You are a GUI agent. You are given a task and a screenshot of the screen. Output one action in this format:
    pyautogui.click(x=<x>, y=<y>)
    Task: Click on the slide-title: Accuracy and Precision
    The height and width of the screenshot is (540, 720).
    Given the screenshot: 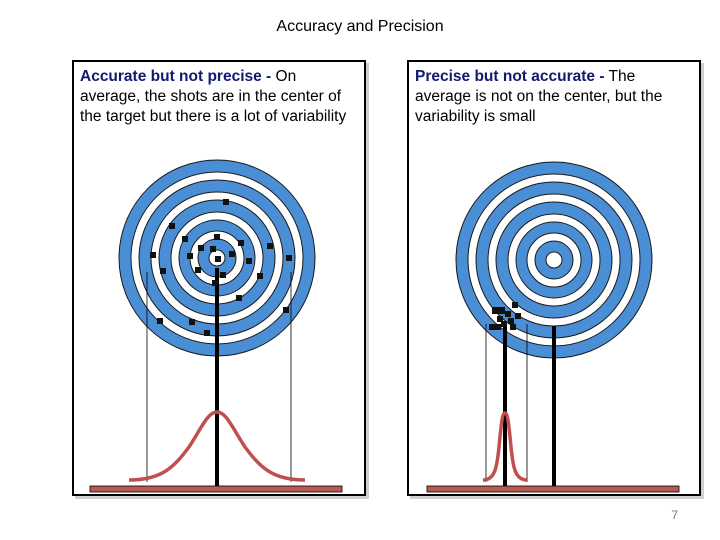 What is the action you would take?
    pyautogui.click(x=360, y=26)
    